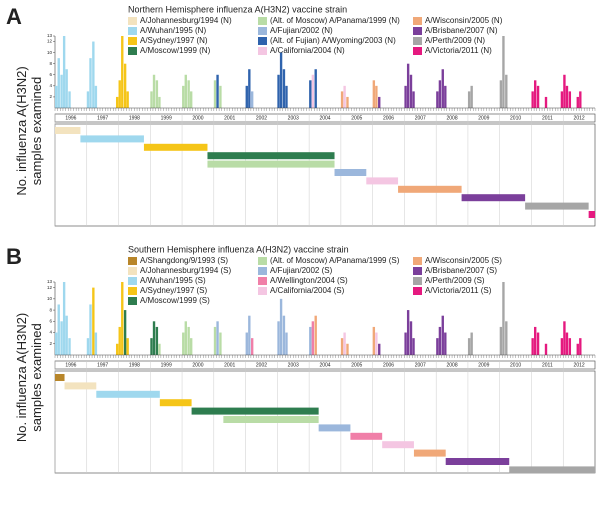  Describe the element at coordinates (547, 118) in the screenshot. I see `year-label: 2011` at that location.